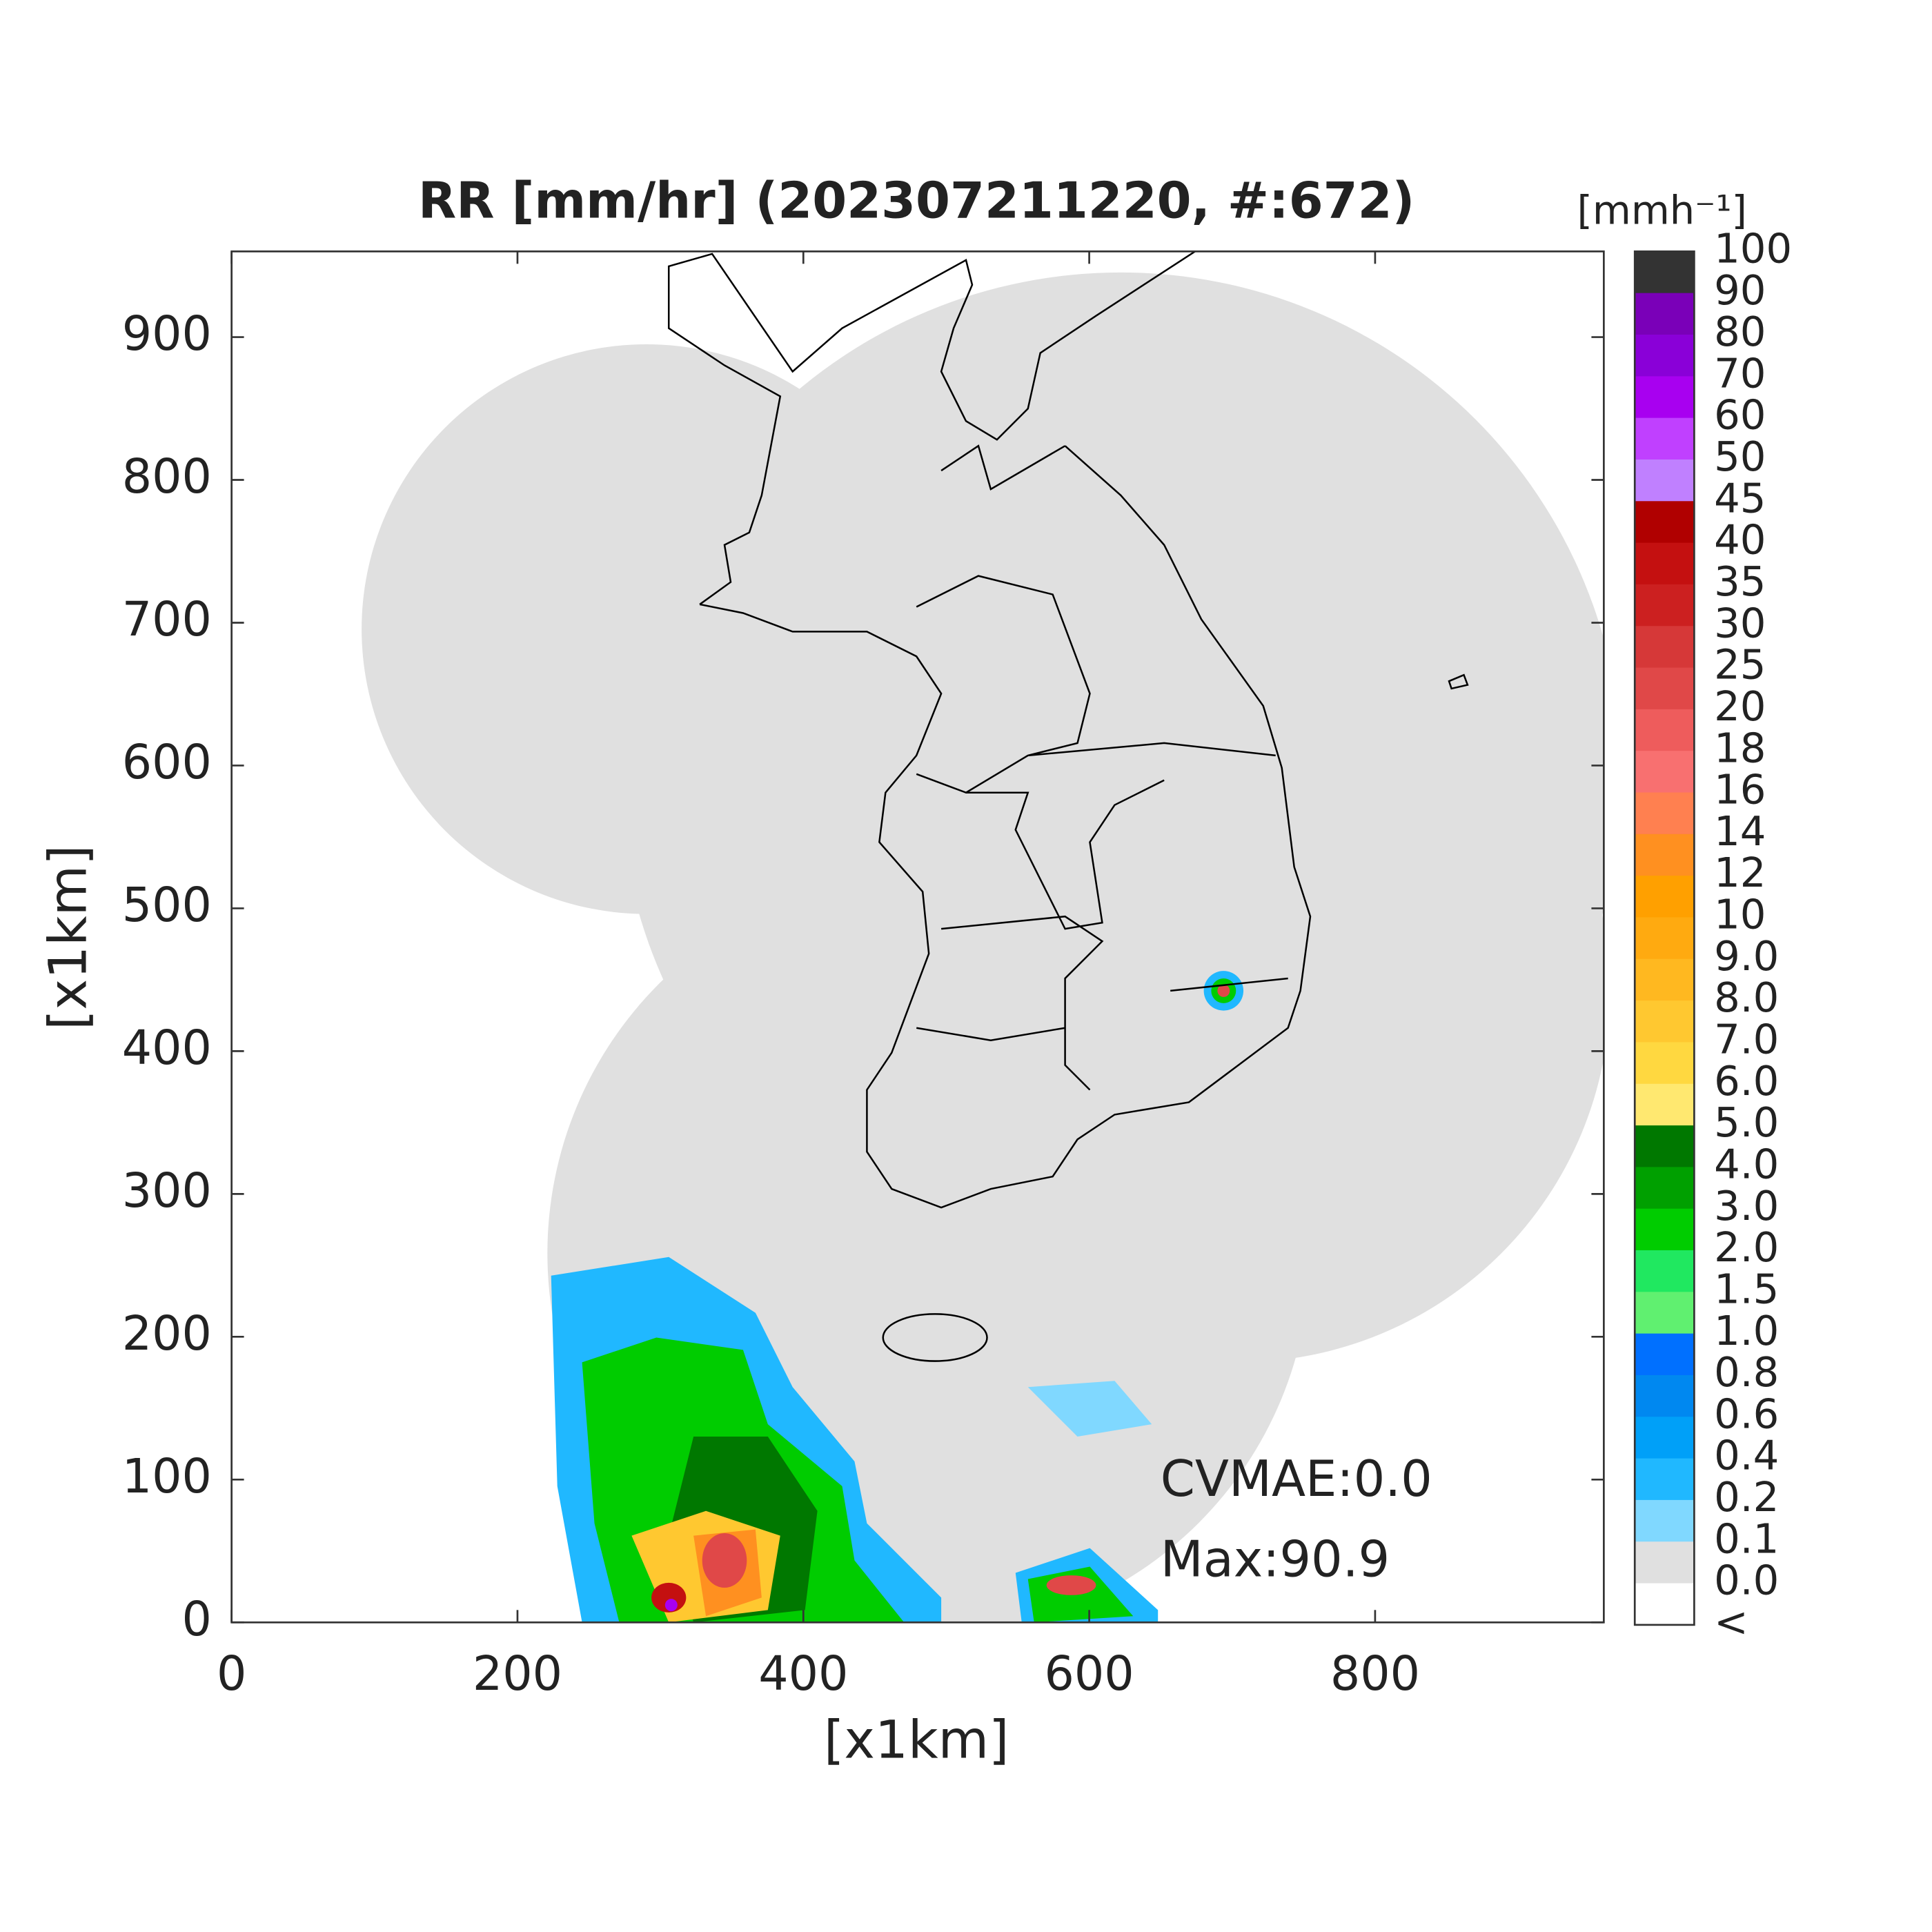 This screenshot has width=1932, height=1932. Describe the element at coordinates (1296, 1479) in the screenshot. I see `annotation: CVMAE:0.0` at that location.